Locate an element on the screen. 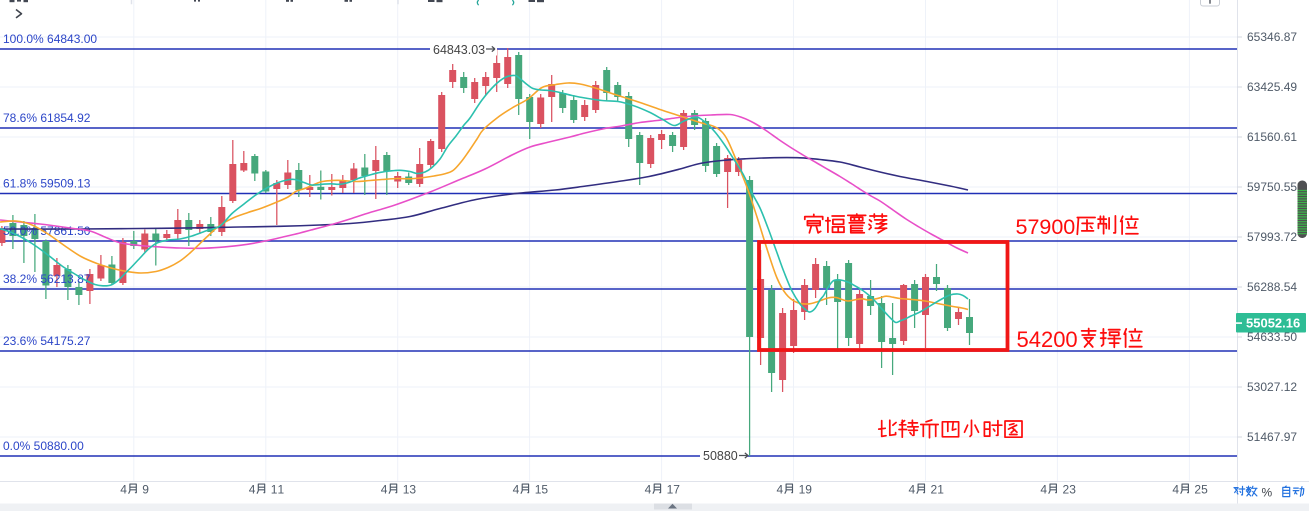 The width and height of the screenshot is (1309, 511). svg-text: 0.0% 50880.00 is located at coordinates (43, 446).